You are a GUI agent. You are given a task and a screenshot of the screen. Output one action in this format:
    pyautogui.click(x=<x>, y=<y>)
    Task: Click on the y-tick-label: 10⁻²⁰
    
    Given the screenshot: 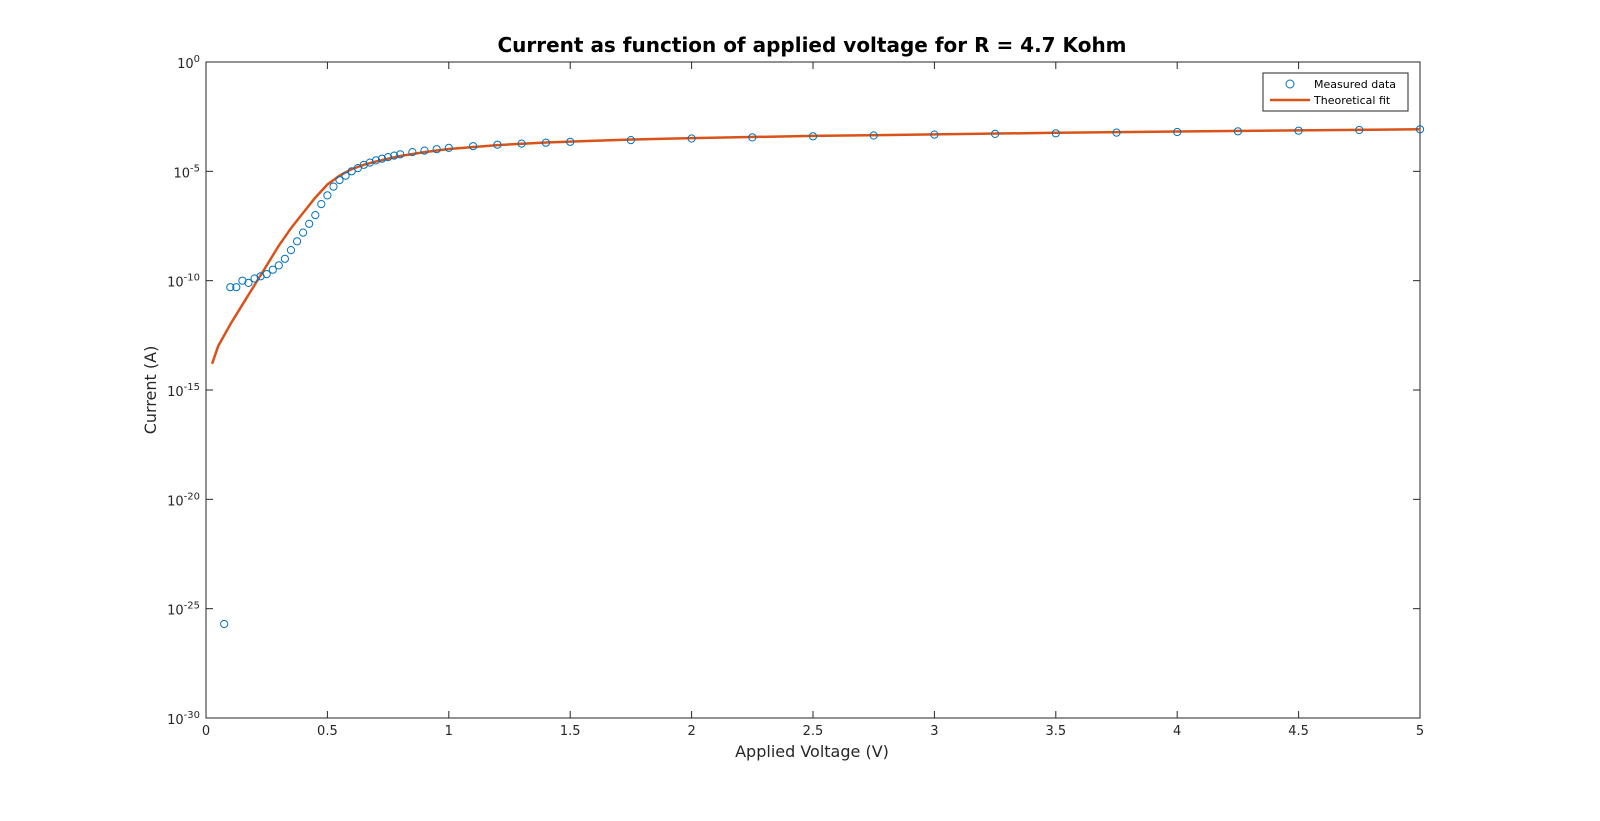 What is the action you would take?
    pyautogui.click(x=183, y=500)
    